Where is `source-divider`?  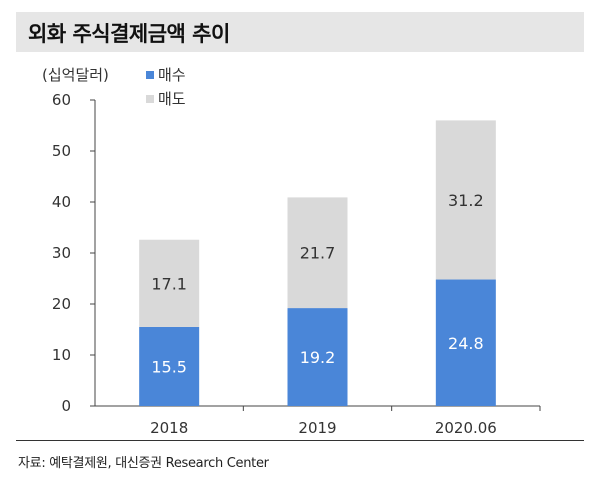 source-divider is located at coordinates (300, 440).